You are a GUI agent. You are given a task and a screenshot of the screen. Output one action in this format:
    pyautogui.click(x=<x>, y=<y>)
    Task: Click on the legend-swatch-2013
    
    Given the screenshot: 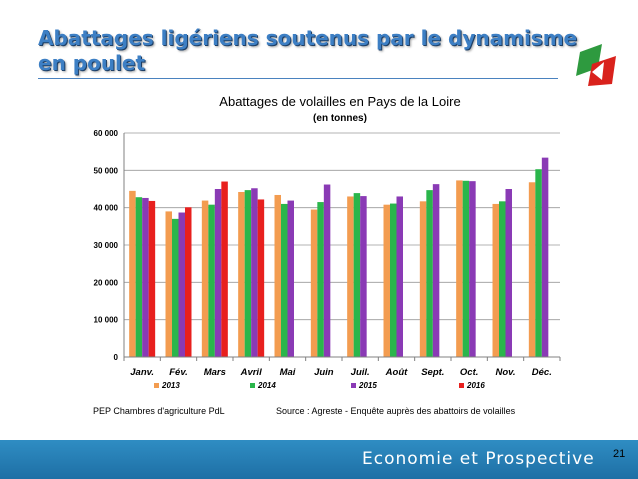 What is the action you would take?
    pyautogui.click(x=156, y=385)
    